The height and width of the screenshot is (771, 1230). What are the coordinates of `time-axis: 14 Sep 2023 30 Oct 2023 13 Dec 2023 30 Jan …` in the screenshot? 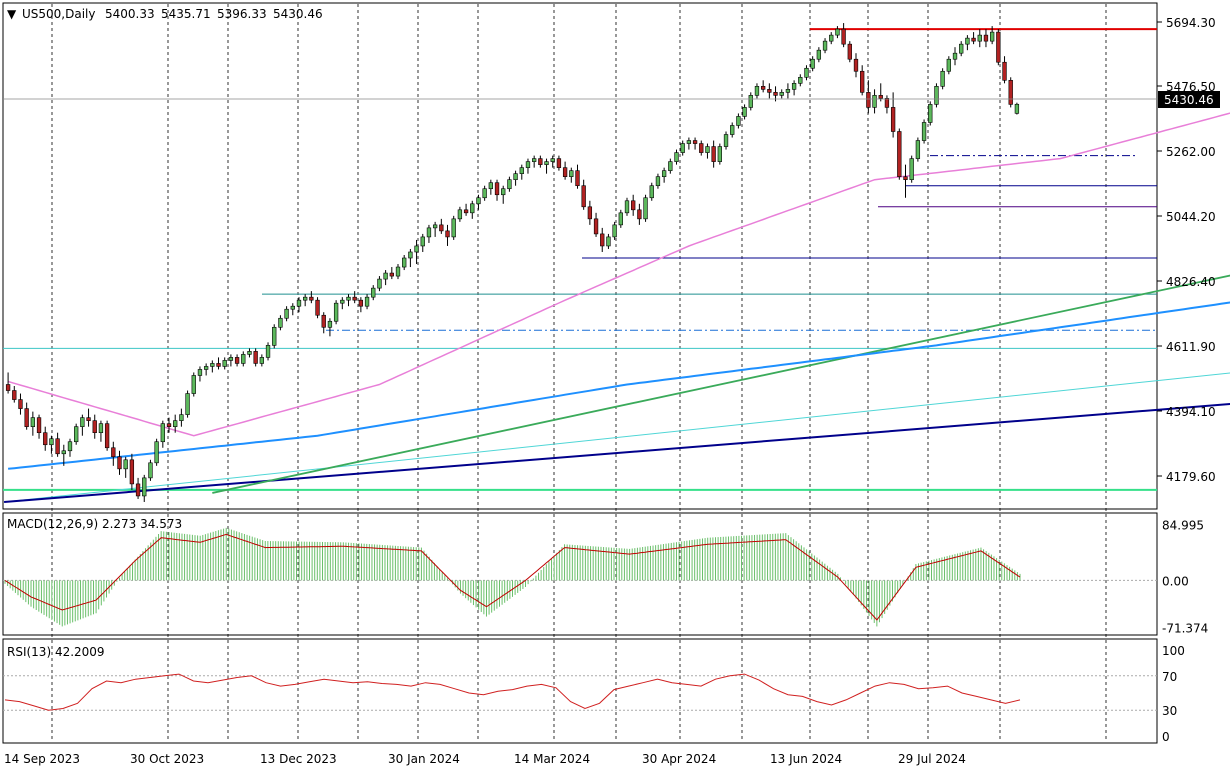 It's located at (485, 759).